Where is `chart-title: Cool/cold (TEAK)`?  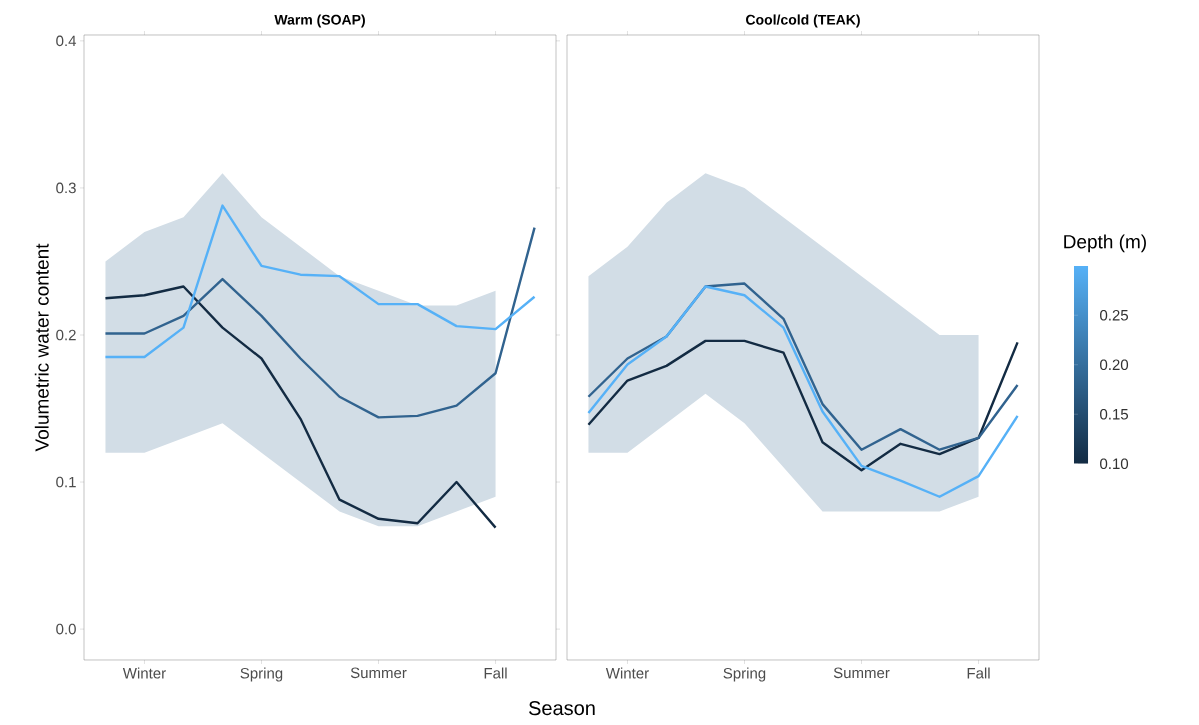
chart-title: Cool/cold (TEAK) is located at coordinates (803, 21).